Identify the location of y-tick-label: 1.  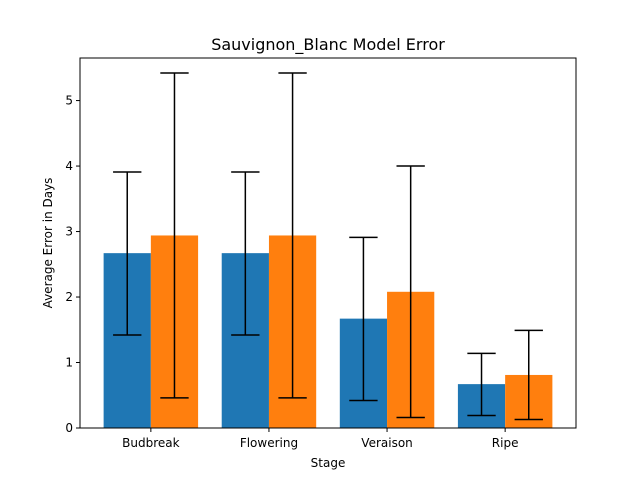
(69, 363).